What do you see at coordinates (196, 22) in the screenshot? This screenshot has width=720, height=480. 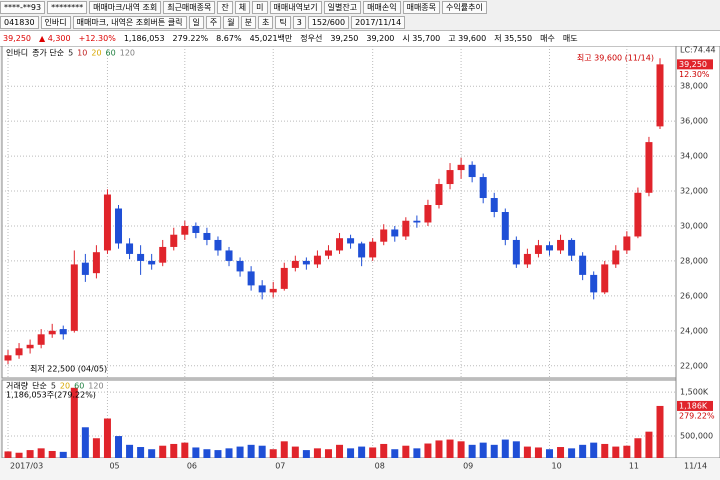 I see `toolbar-button: 일` at bounding box center [196, 22].